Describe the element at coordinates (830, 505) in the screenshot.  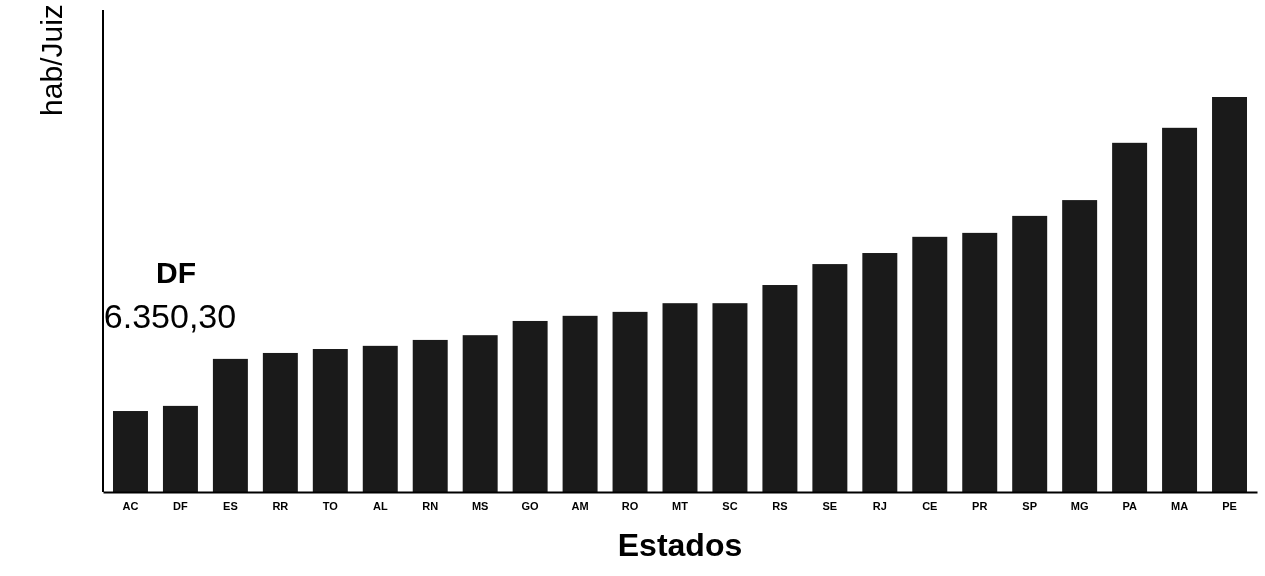
I see `x-tick-label: SE` at that location.